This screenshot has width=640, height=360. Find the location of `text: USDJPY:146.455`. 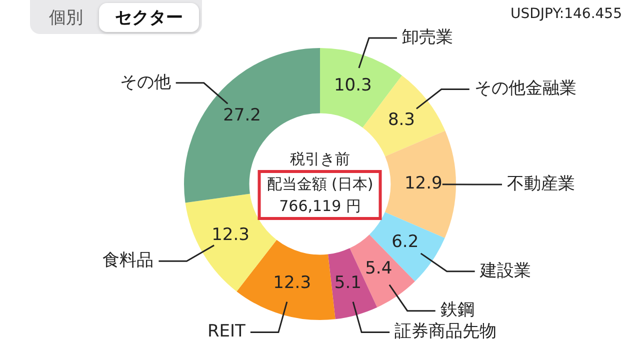

text: USDJPY:146.455 is located at coordinates (566, 14).